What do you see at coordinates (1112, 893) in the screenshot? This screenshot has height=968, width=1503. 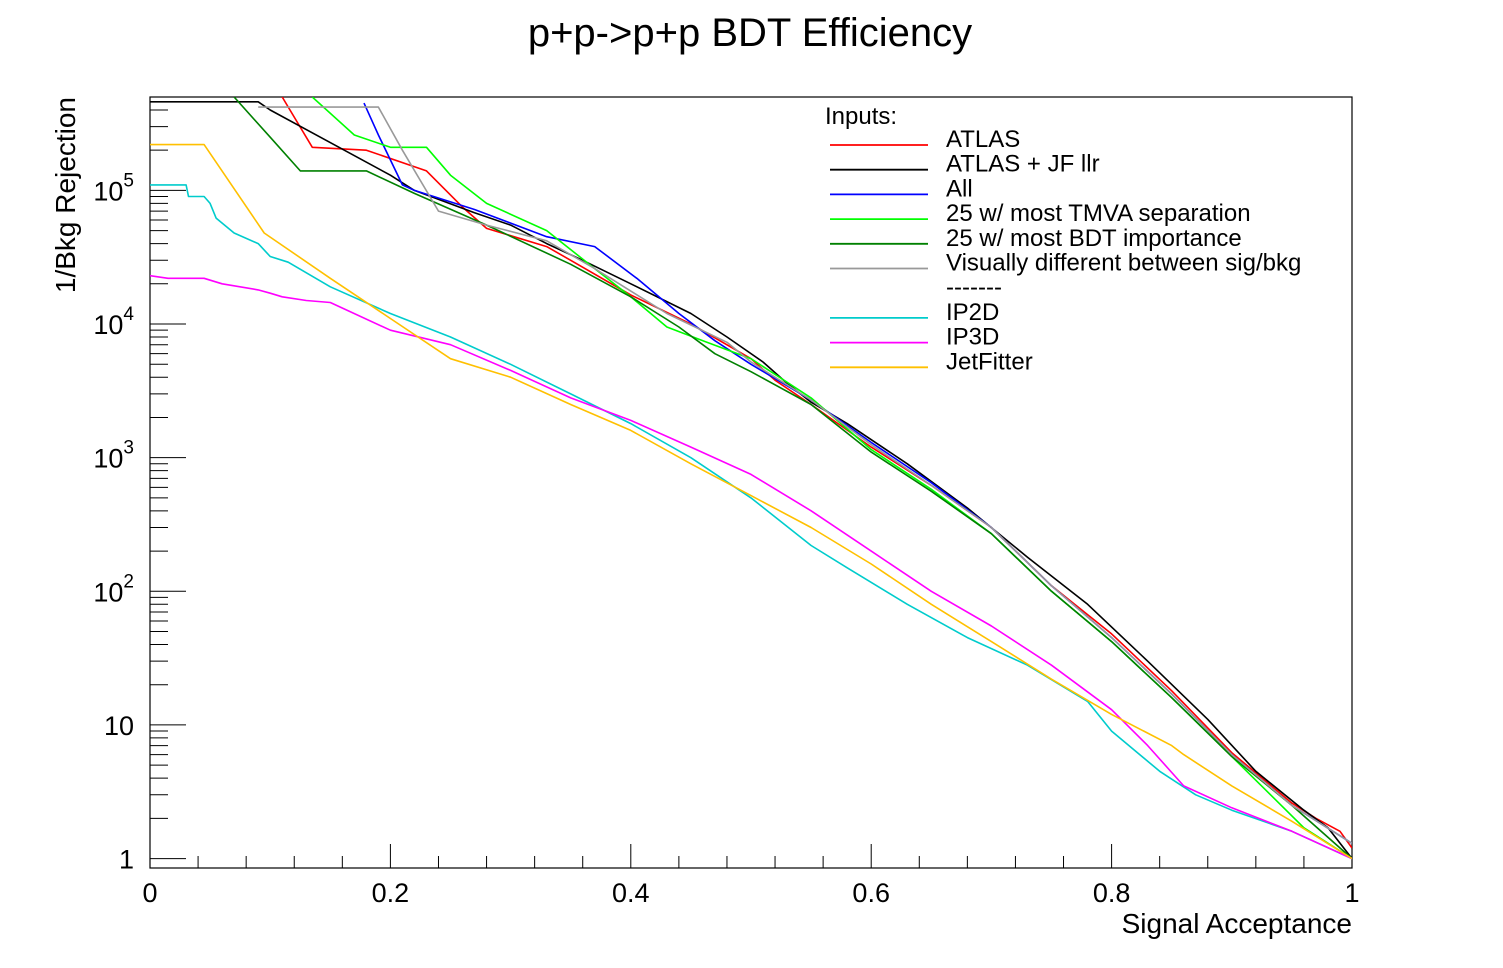 I see `x-tick-label: 0.8` at bounding box center [1112, 893].